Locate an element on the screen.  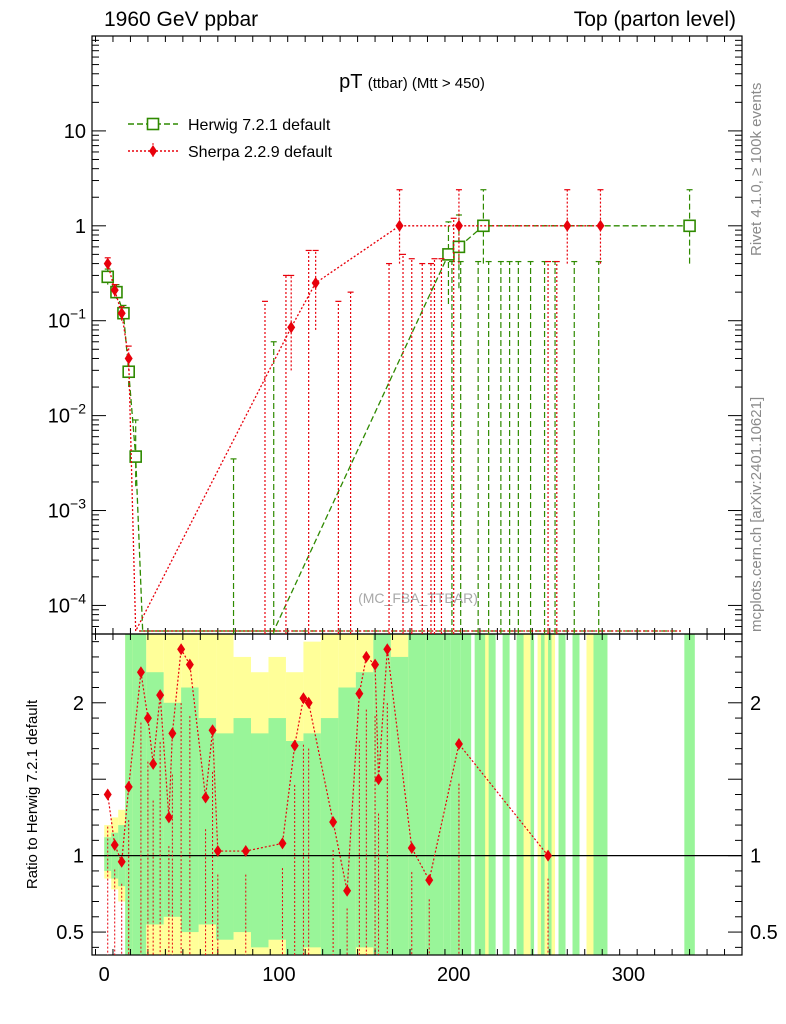
ratio-tick-label-right: 1 is located at coordinates (755, 857).